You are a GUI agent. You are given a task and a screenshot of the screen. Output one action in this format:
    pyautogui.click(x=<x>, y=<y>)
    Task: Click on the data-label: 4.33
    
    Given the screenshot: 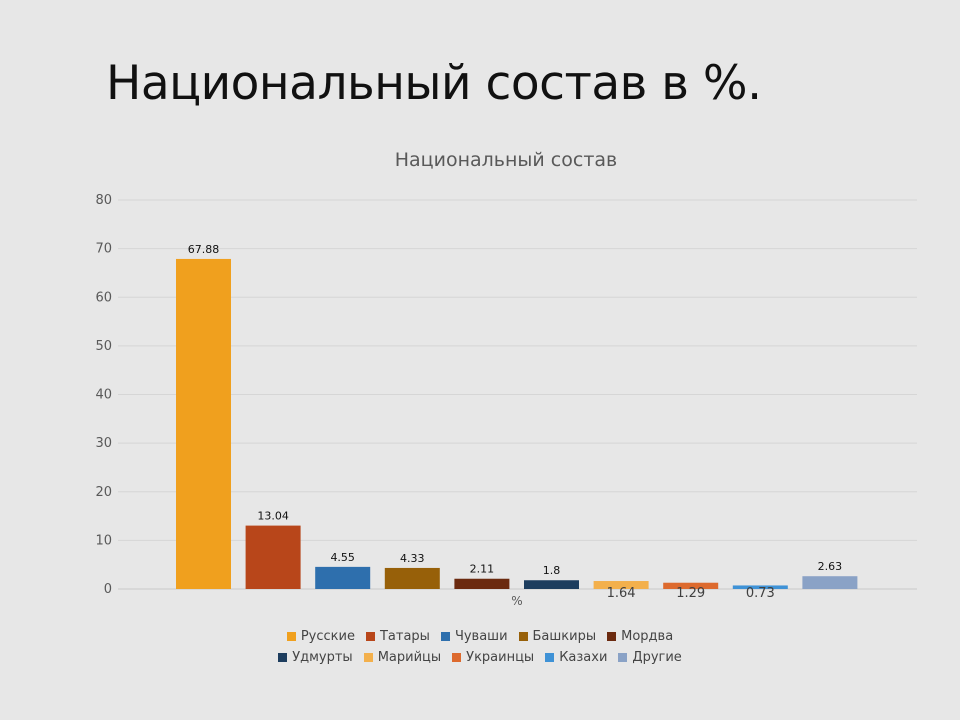 What is the action you would take?
    pyautogui.click(x=412, y=558)
    